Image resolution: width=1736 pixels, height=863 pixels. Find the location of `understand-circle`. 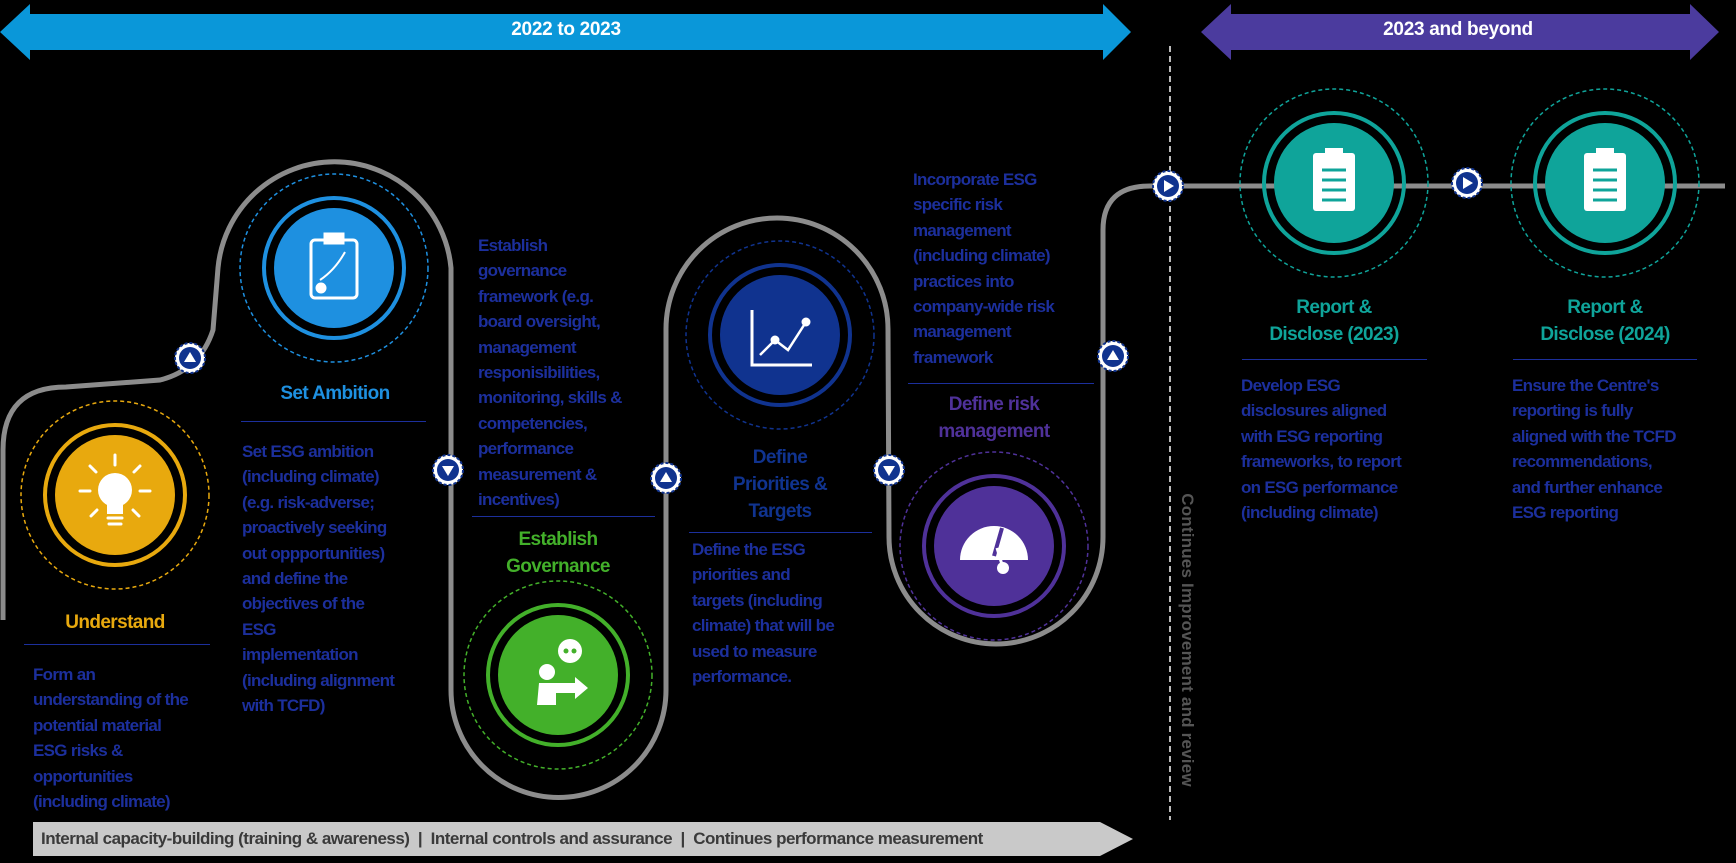

understand-circle is located at coordinates (115, 495).